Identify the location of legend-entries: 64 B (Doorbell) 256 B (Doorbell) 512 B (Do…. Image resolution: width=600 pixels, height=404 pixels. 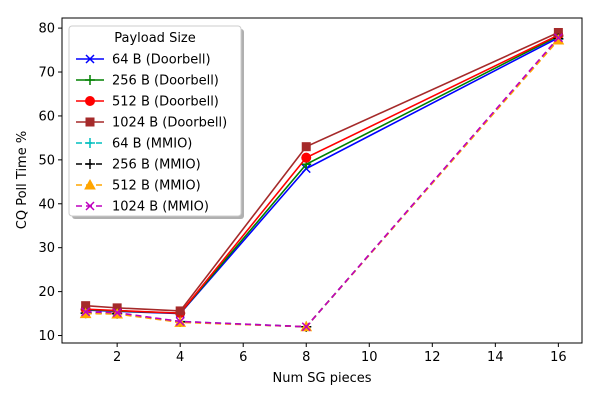
(151, 134).